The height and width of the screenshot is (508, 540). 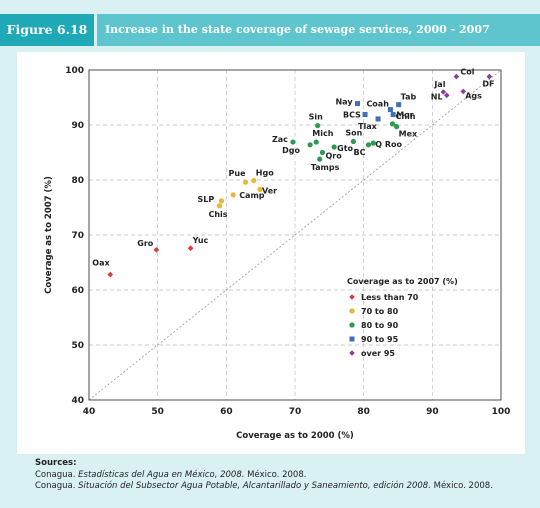 What do you see at coordinates (392, 124) in the screenshot?
I see `data-point-chih` at bounding box center [392, 124].